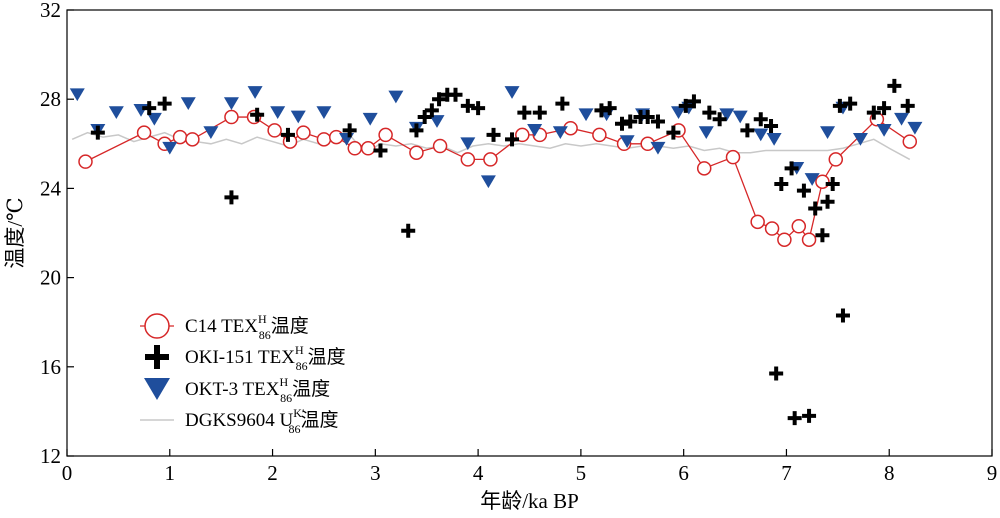 This screenshot has width=1000, height=518. I want to click on x-tick-label: 5, so click(581, 473).